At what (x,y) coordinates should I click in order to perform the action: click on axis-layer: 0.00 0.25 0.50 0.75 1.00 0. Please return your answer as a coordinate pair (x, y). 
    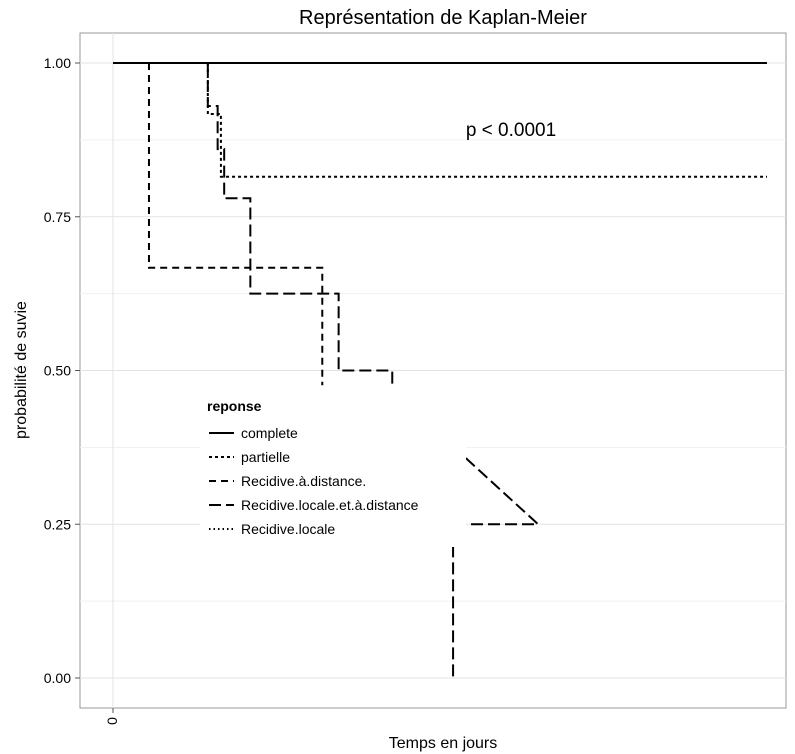
    Looking at the image, I should click on (82, 390).